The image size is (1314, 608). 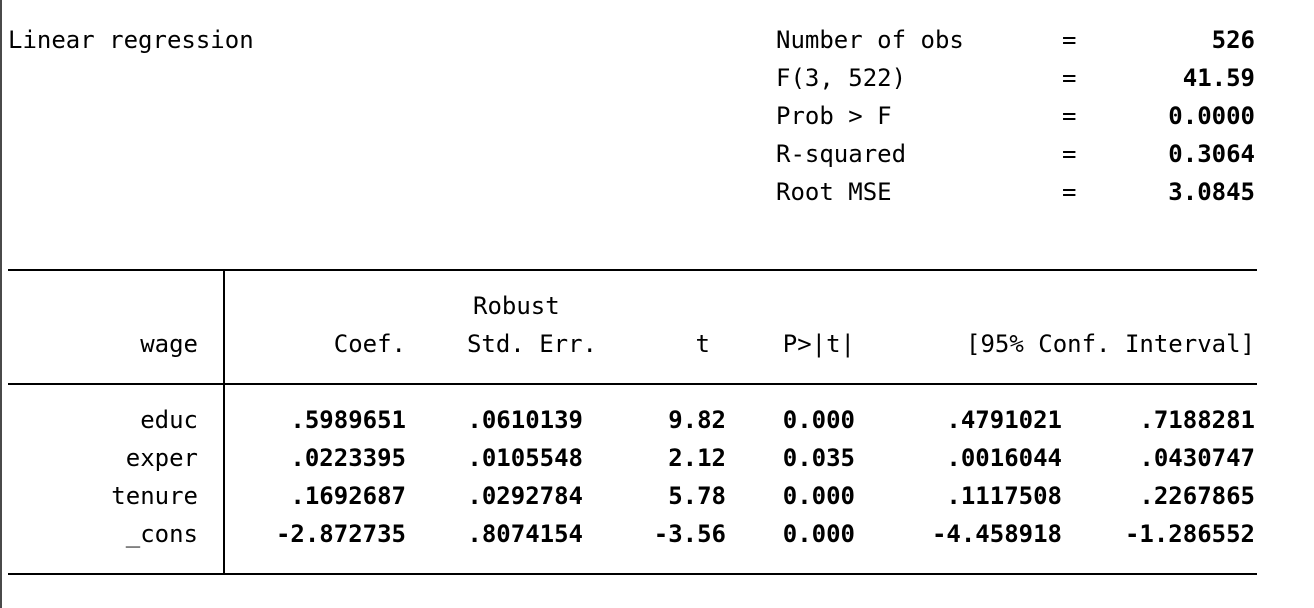 What do you see at coordinates (702, 344) in the screenshot?
I see `header-t: t` at bounding box center [702, 344].